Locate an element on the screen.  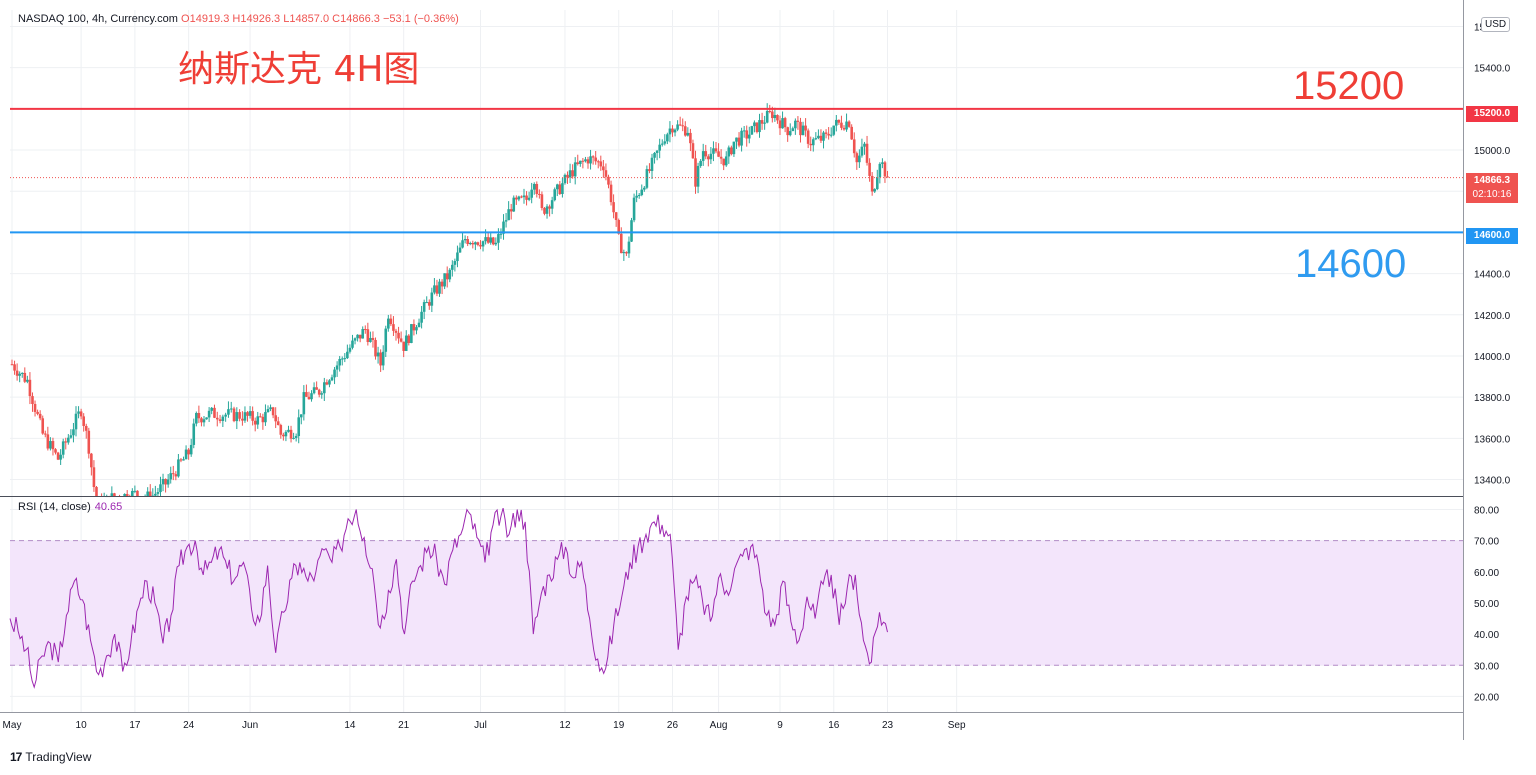
time-tick-label: 19 is located at coordinates (619, 725).